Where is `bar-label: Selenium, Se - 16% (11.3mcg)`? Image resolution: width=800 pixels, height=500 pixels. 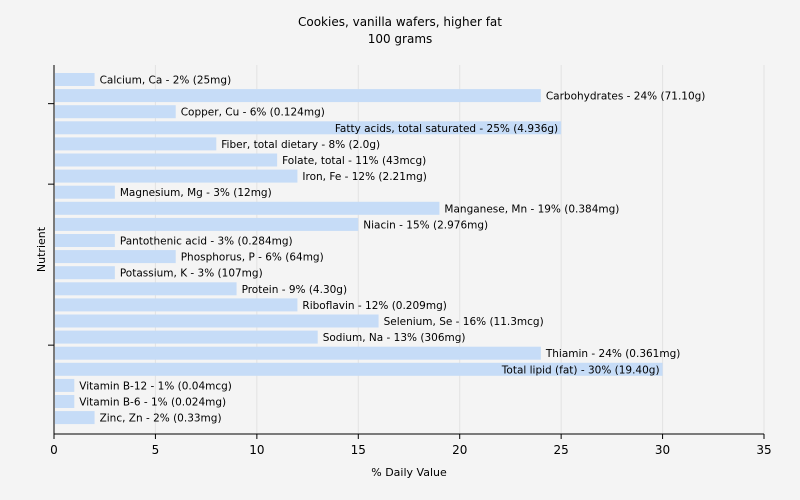 bar-label: Selenium, Se - 16% (11.3mcg) is located at coordinates (464, 322).